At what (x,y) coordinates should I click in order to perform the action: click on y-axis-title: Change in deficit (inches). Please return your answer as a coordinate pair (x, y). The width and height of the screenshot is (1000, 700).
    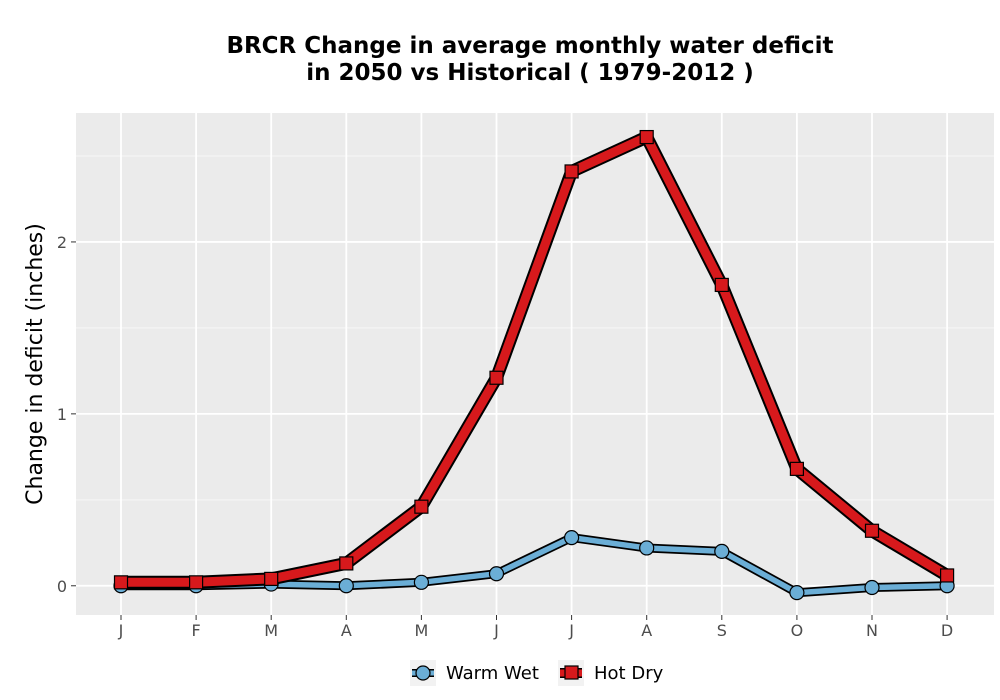
    Looking at the image, I should click on (35, 364).